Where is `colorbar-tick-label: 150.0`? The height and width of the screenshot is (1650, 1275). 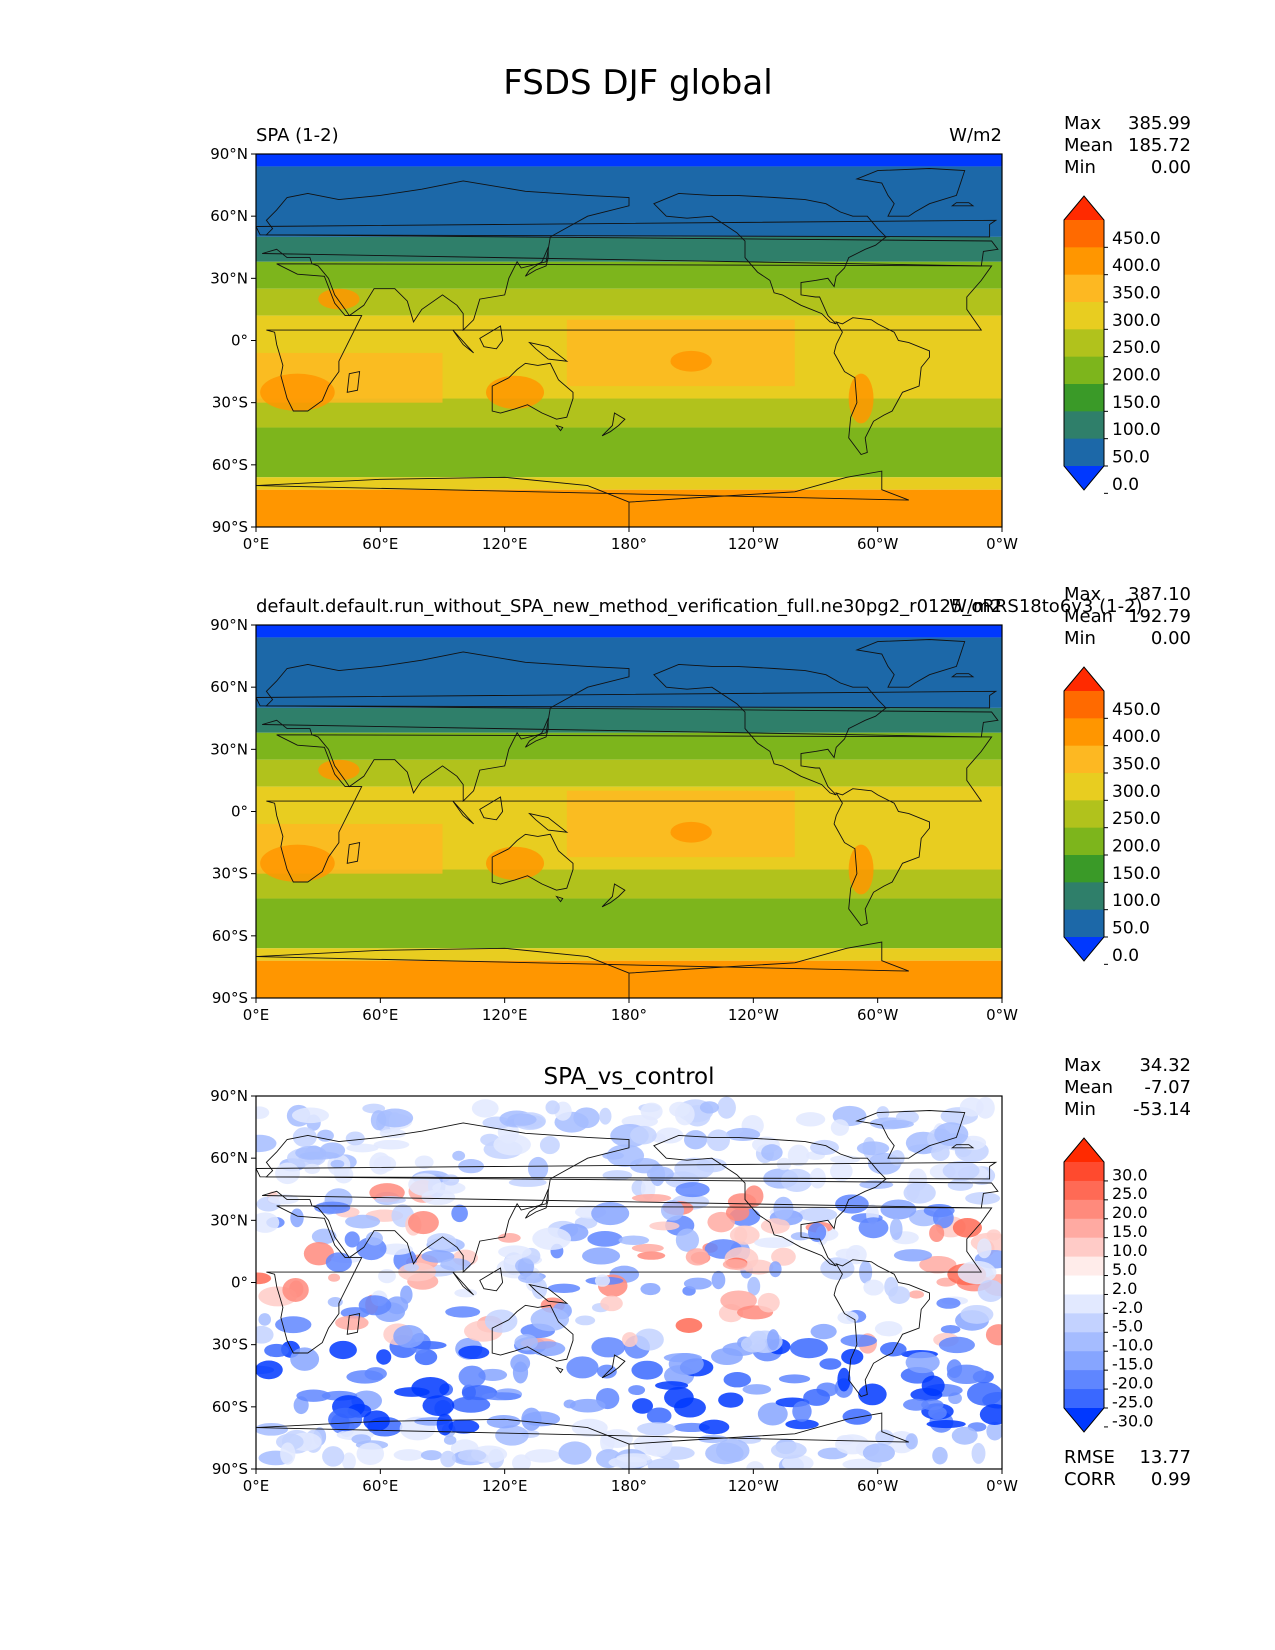 colorbar-tick-label: 150.0 is located at coordinates (1136, 403).